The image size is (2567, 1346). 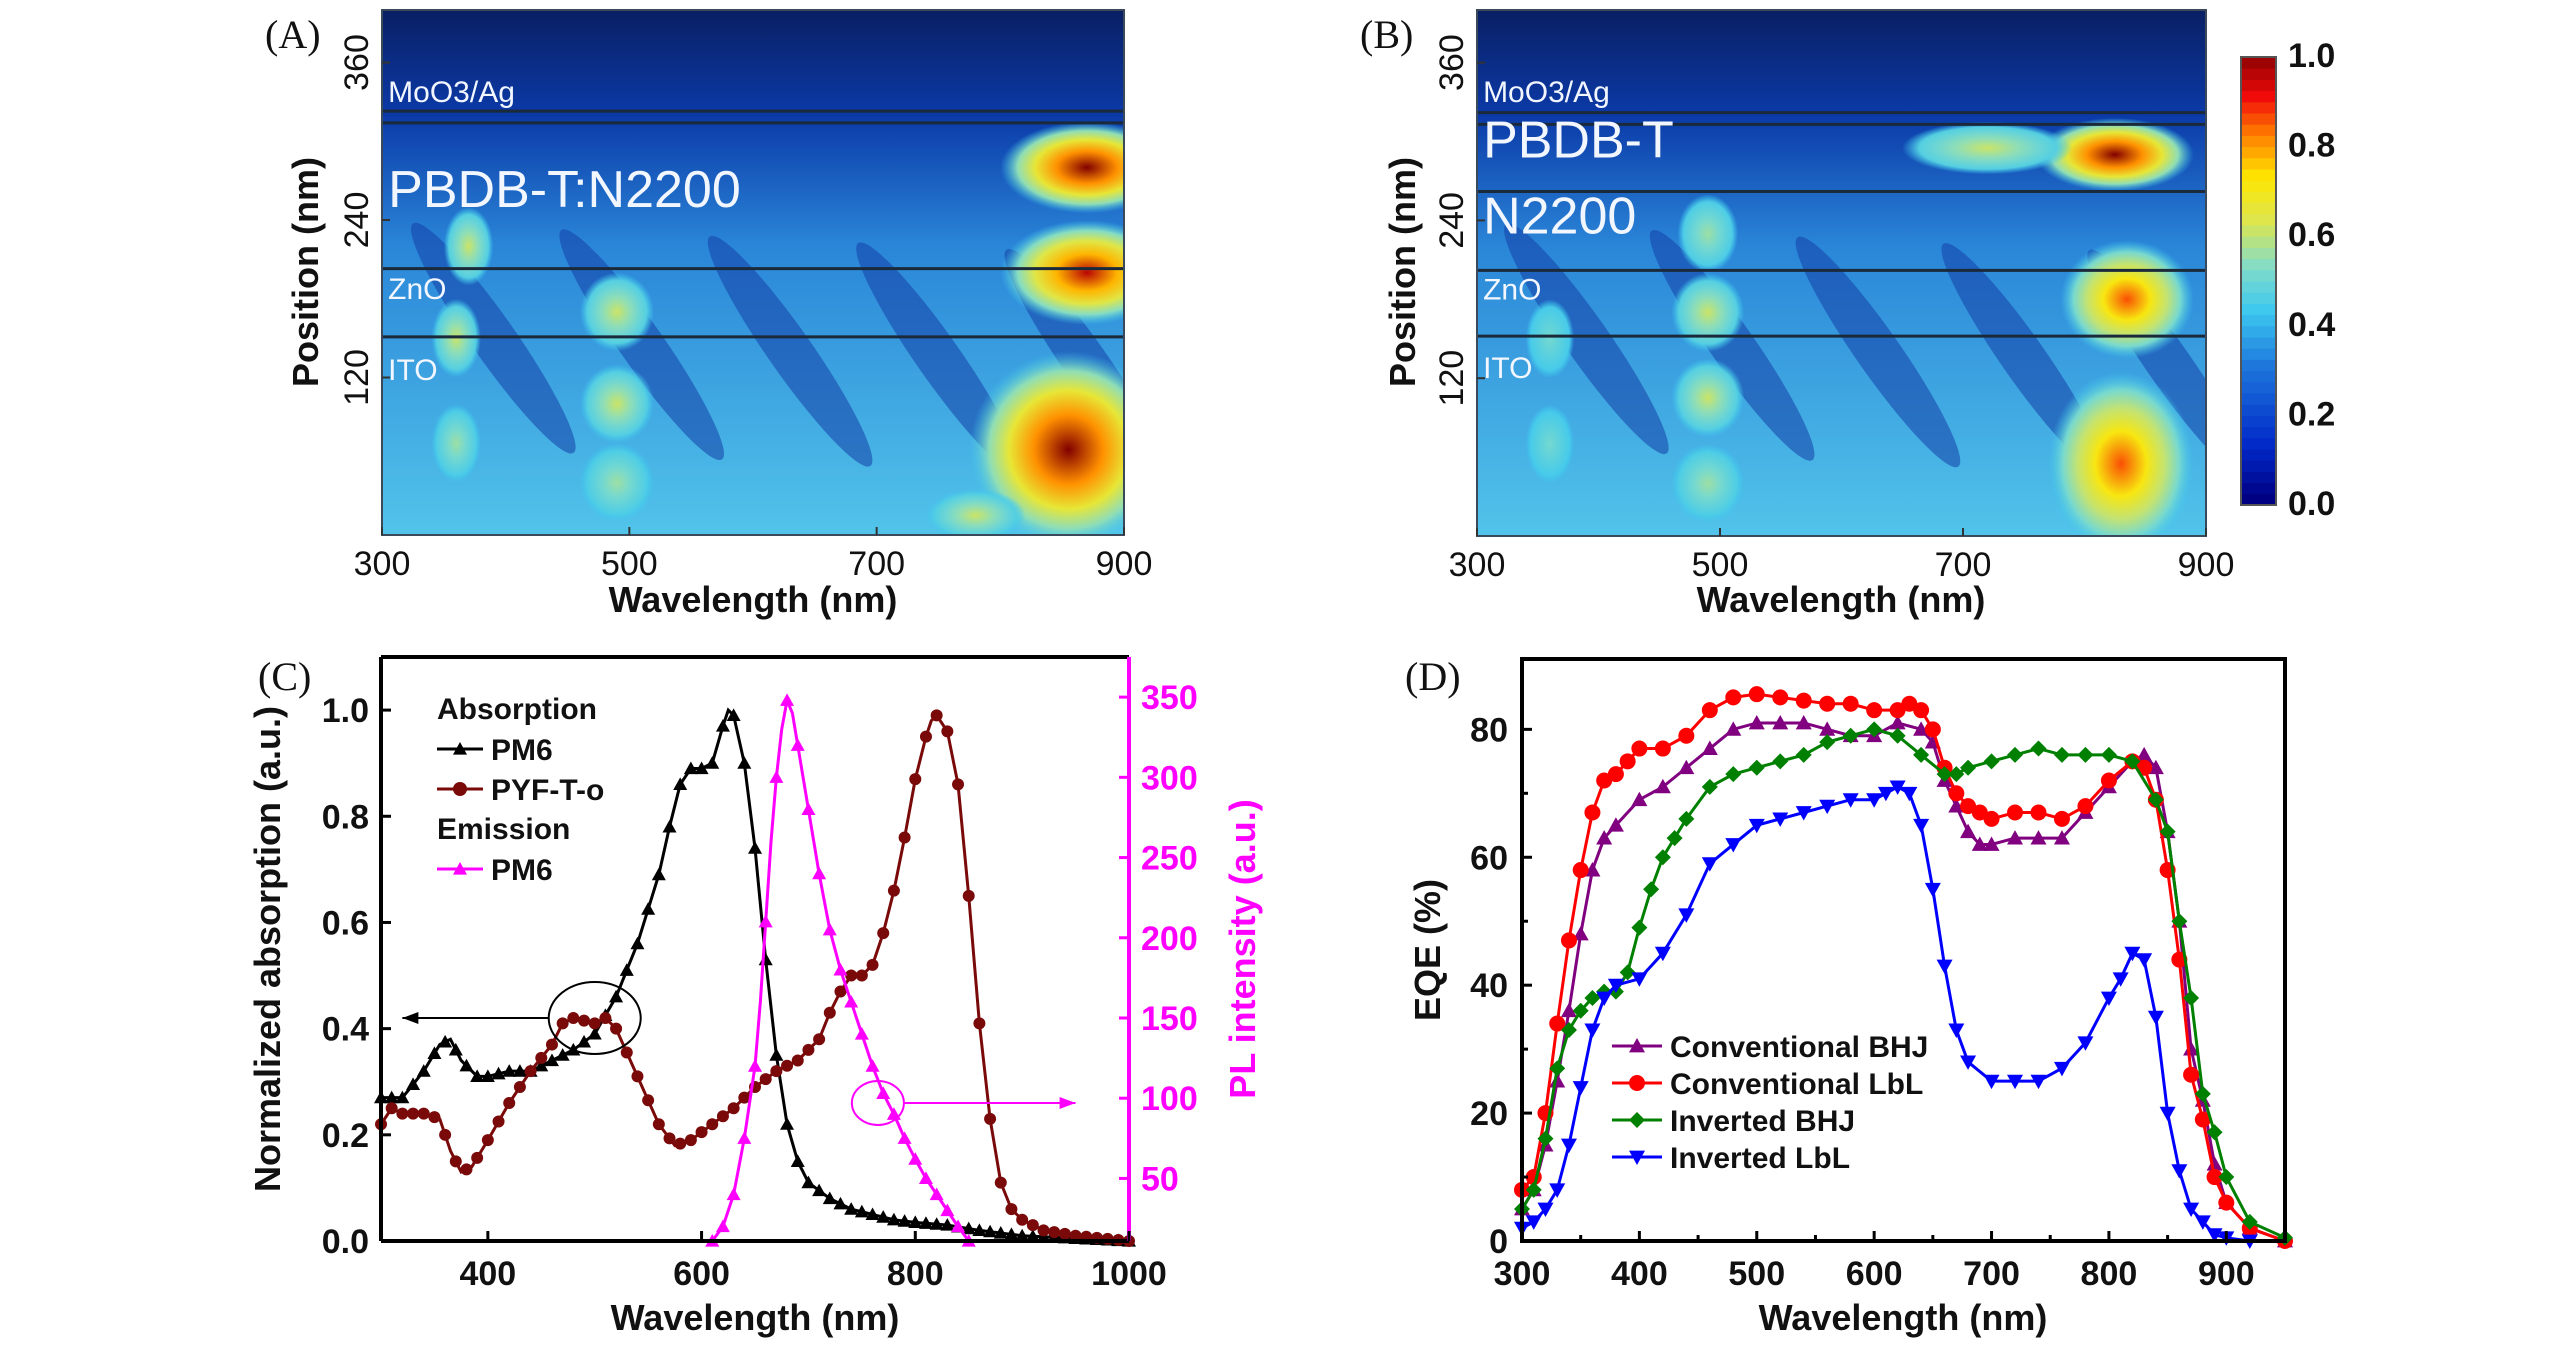 I want to click on x-tick-label: 700, so click(x=1963, y=565).